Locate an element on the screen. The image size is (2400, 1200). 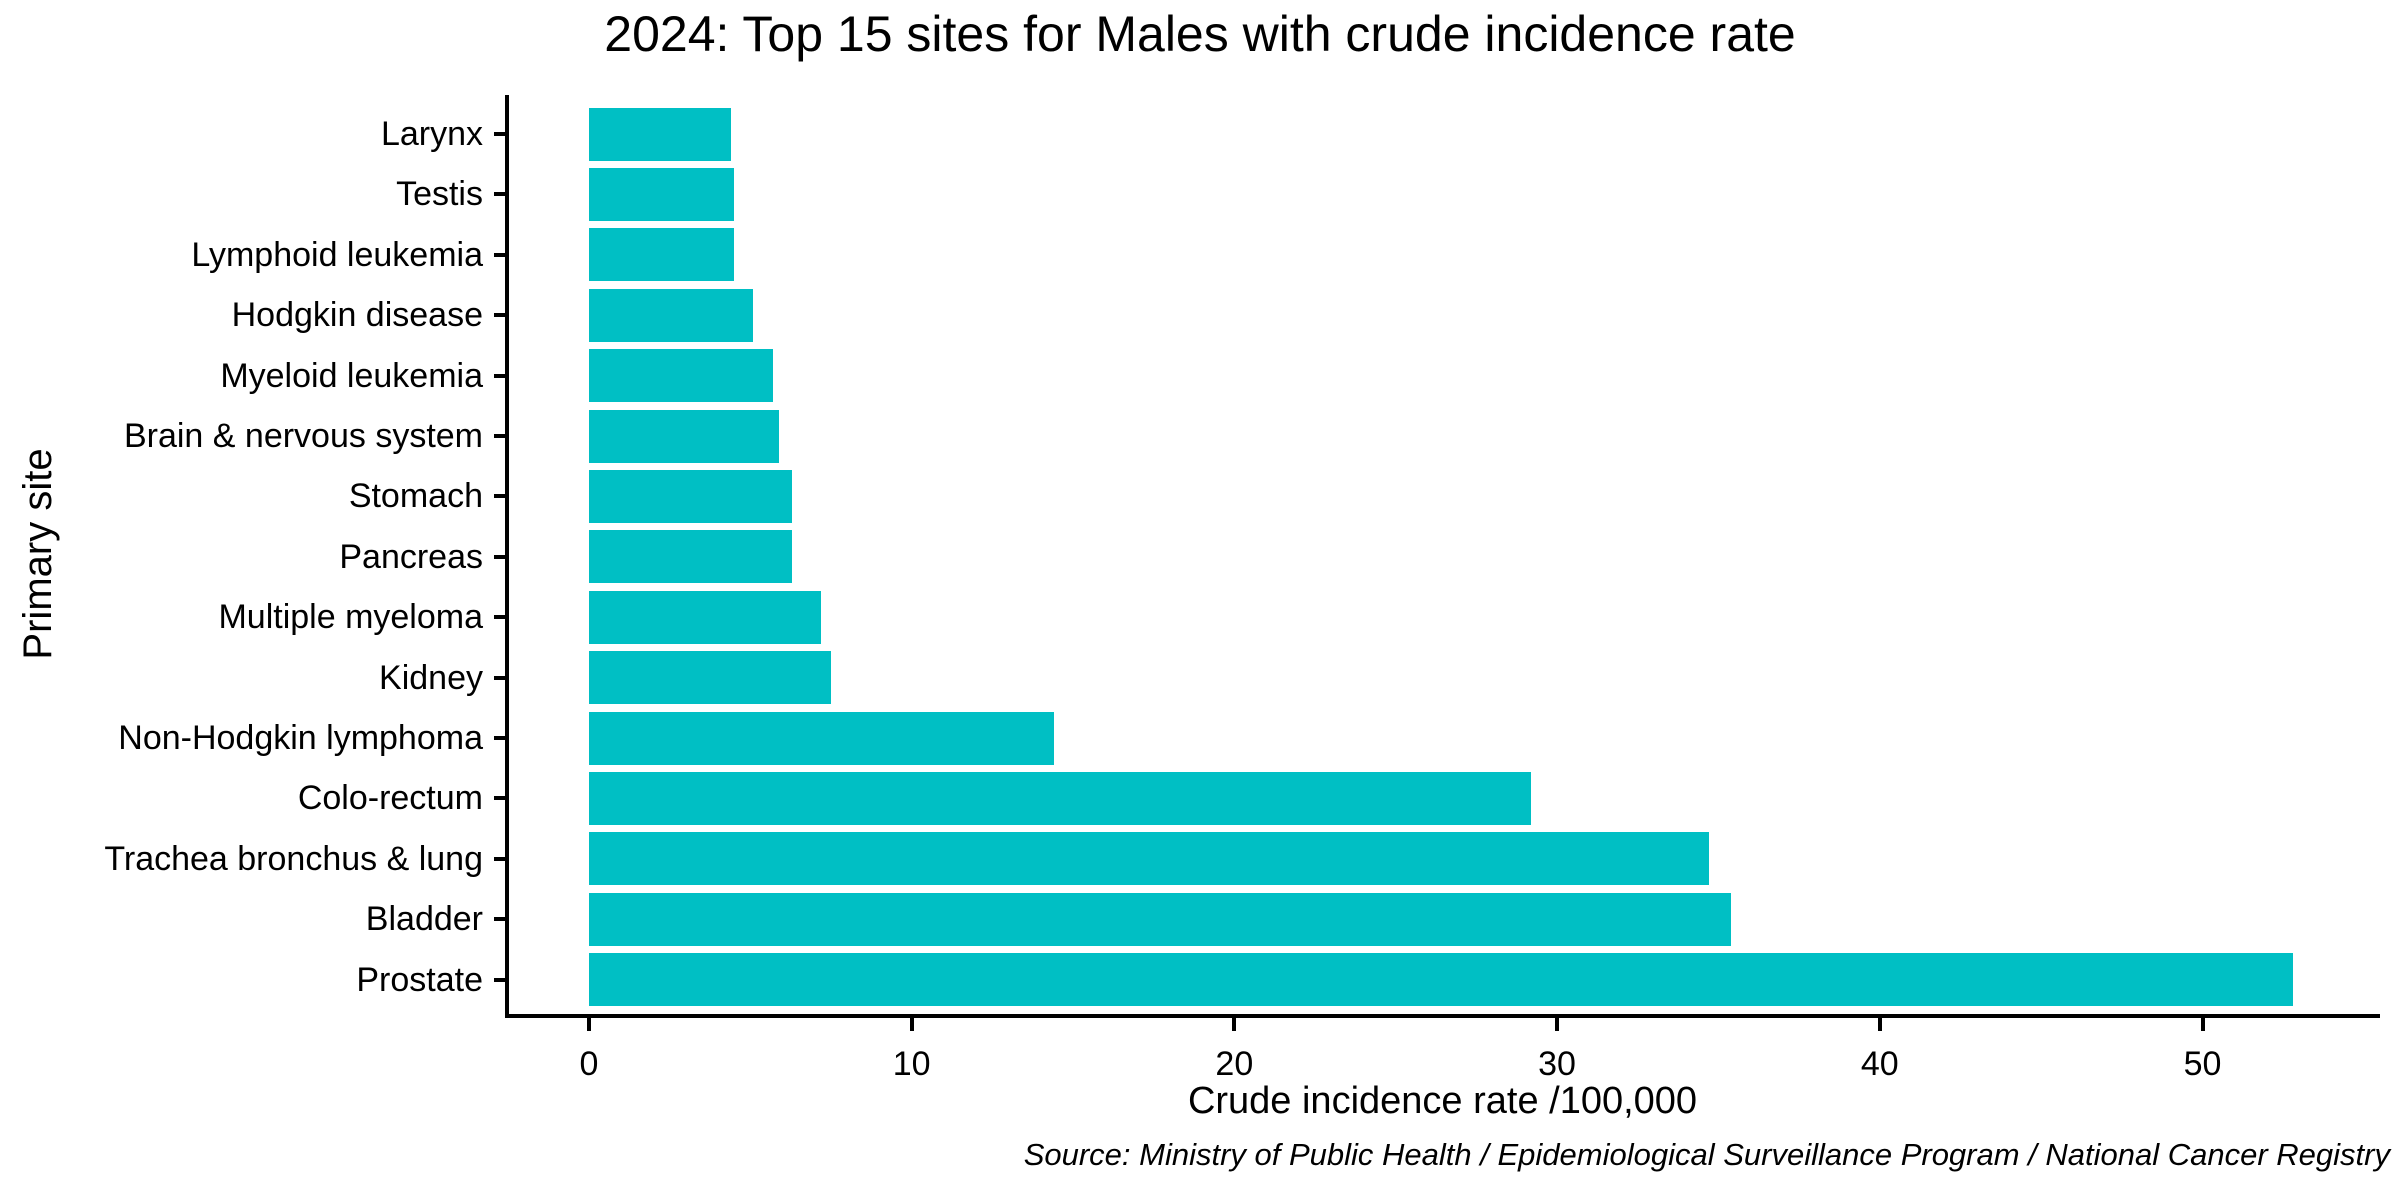
bar-brain-nervous-system is located at coordinates (684, 436).